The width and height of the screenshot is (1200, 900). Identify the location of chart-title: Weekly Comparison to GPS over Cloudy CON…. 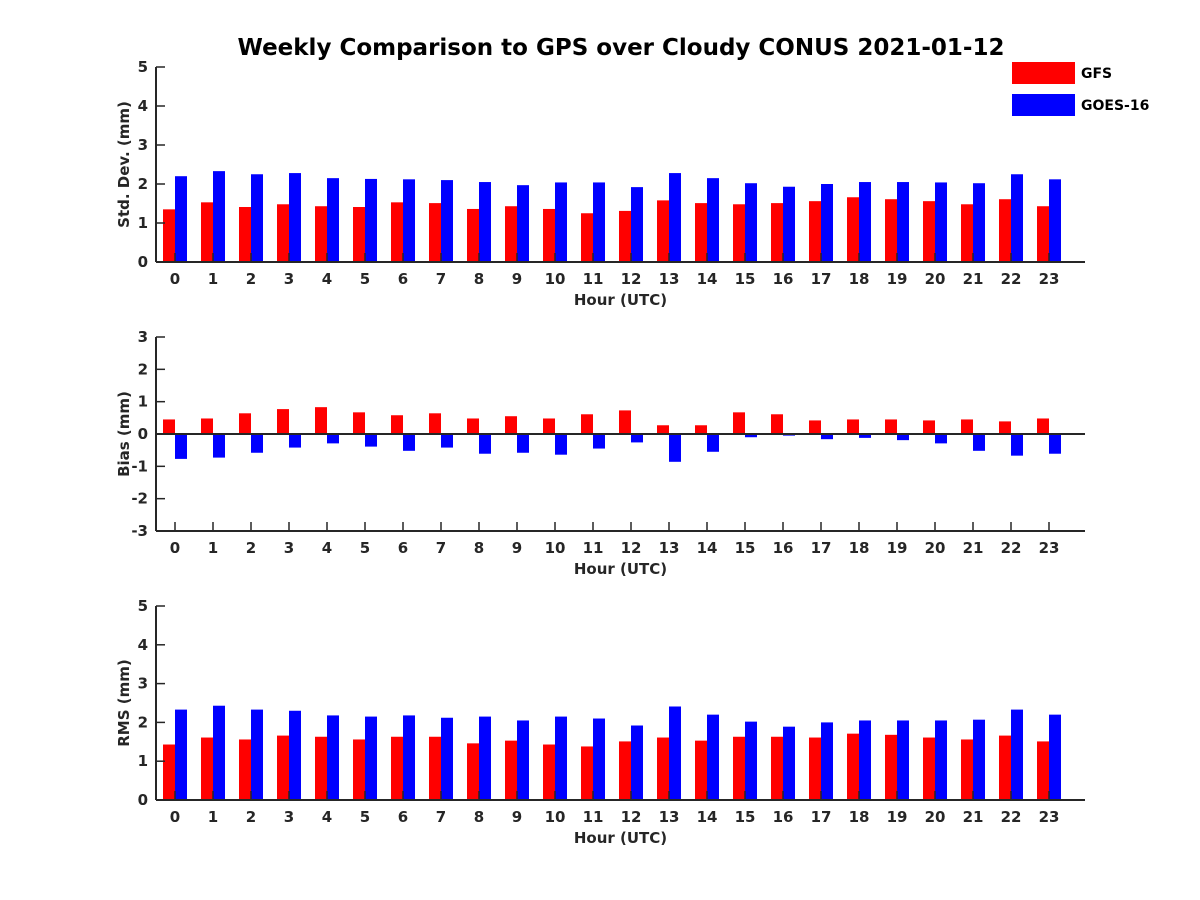
(621, 48).